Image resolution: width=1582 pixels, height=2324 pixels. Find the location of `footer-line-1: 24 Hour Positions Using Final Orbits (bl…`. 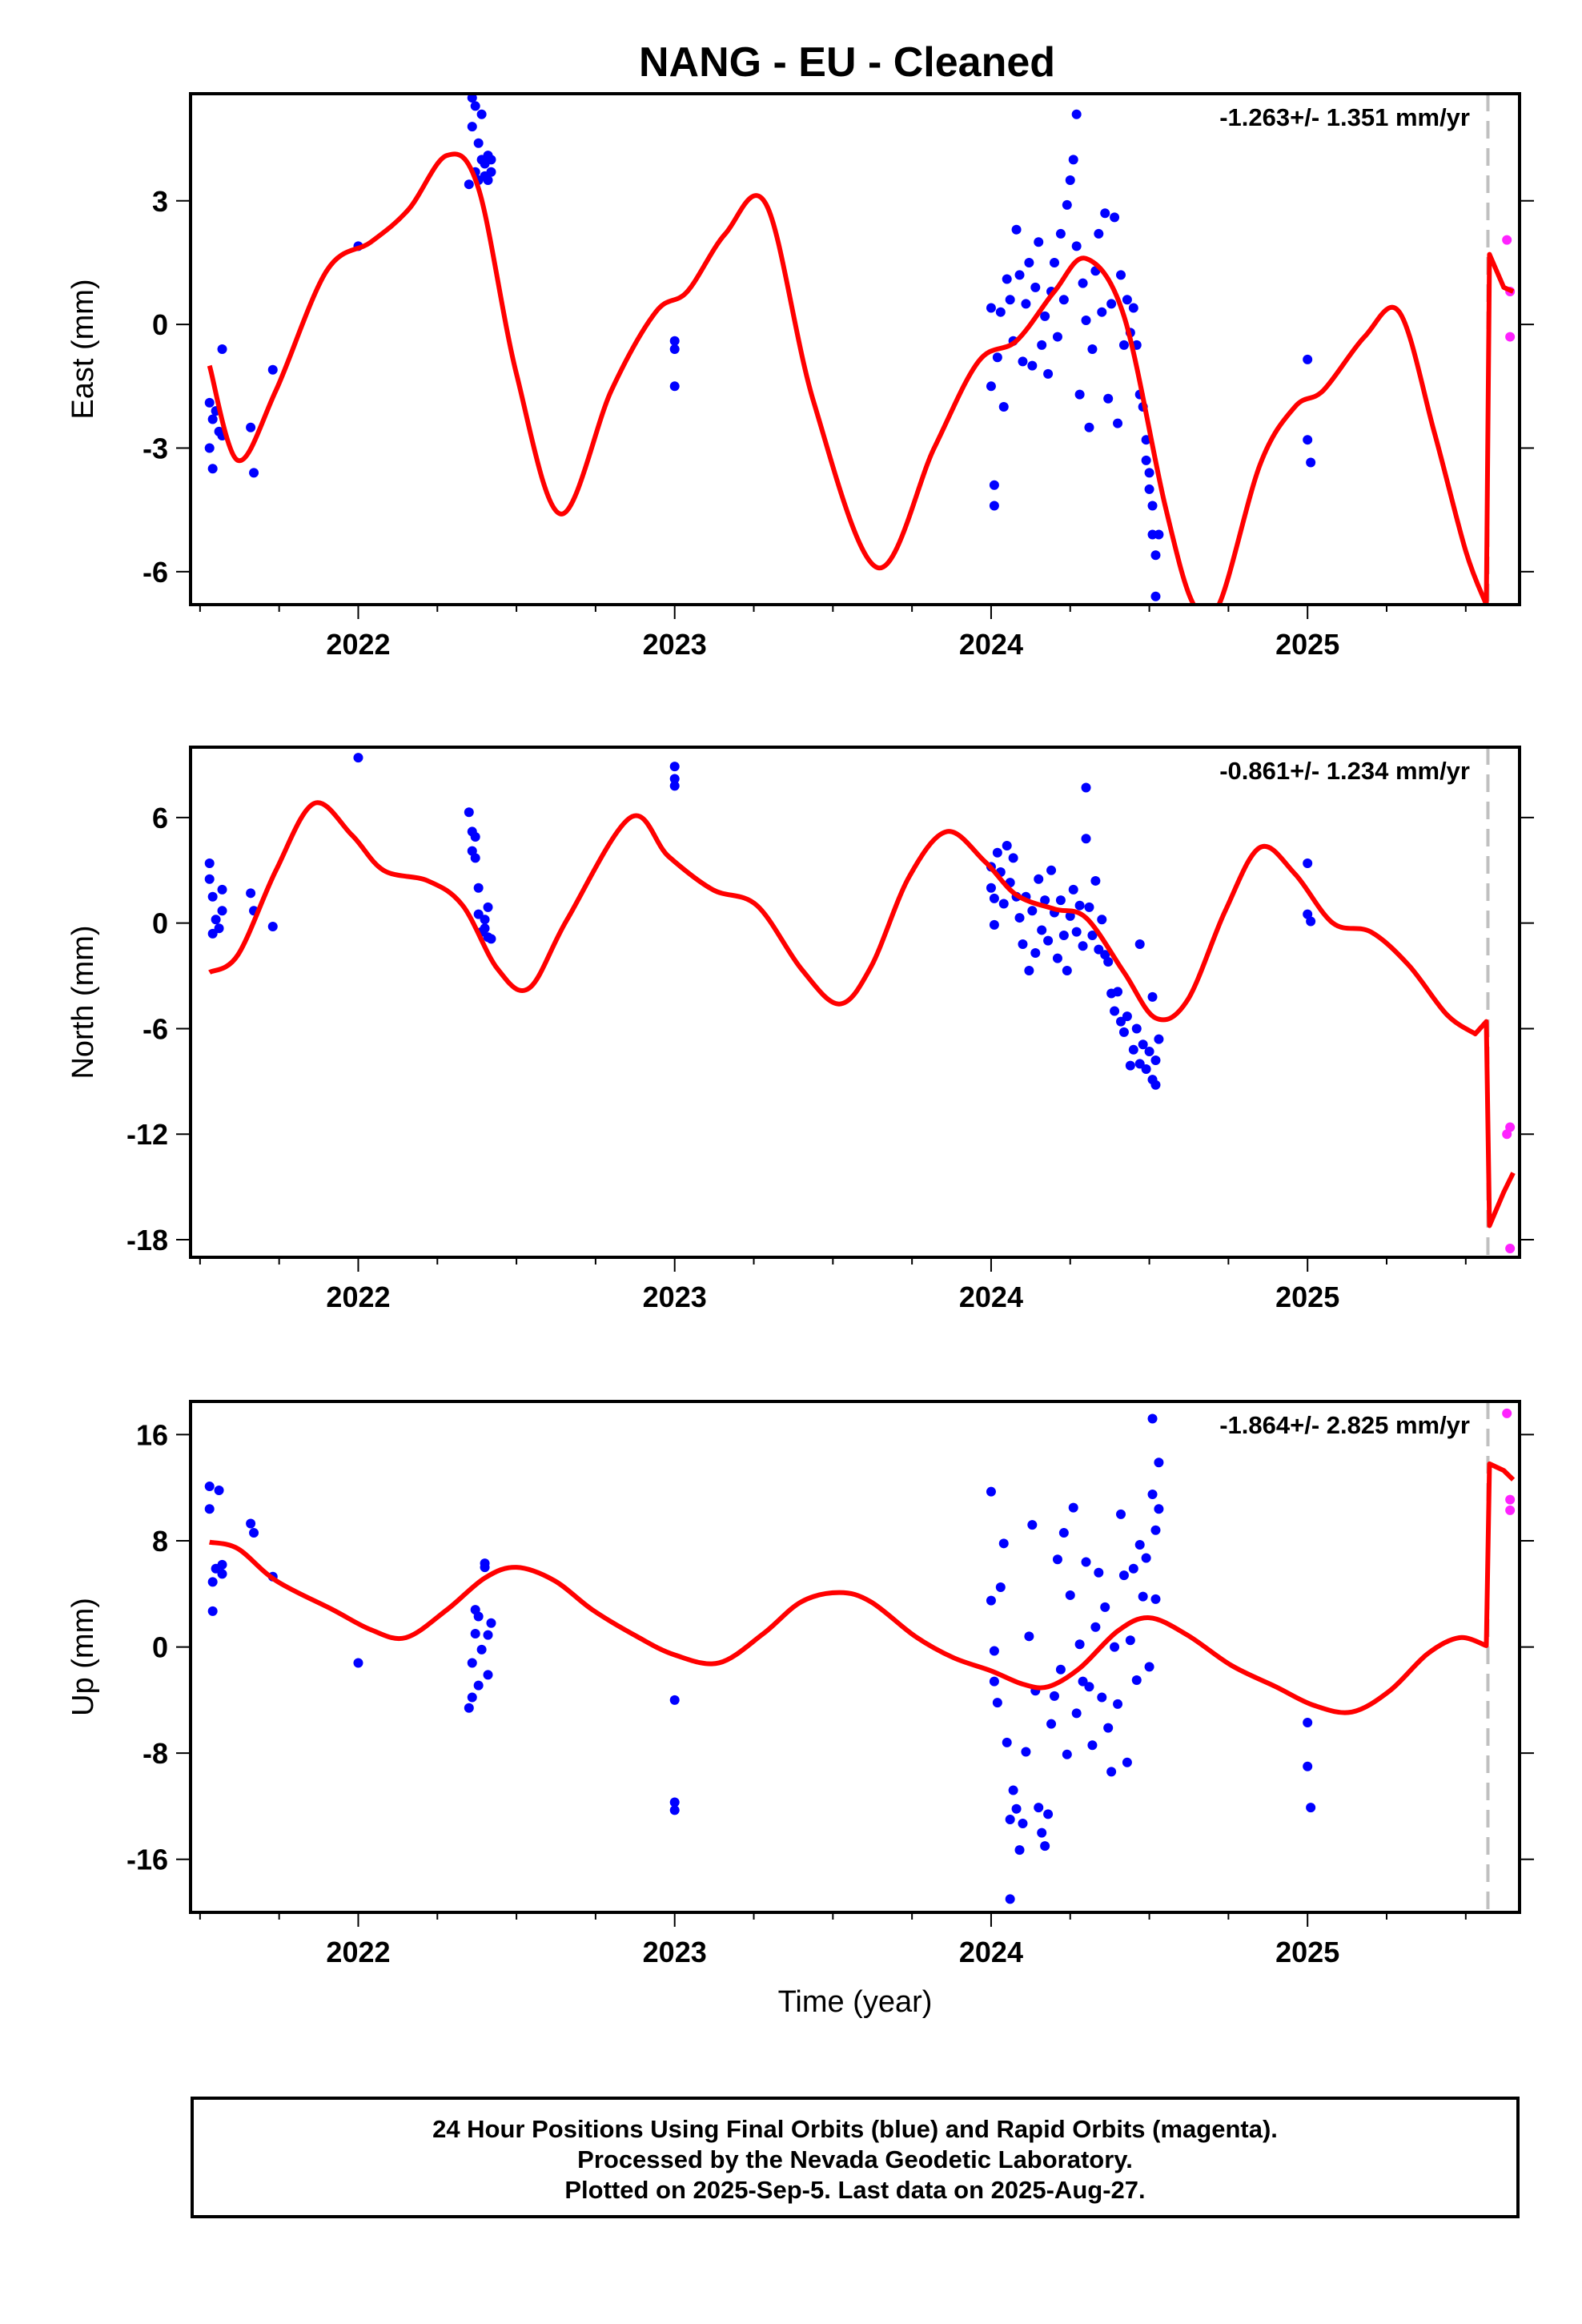

footer-line-1: 24 Hour Positions Using Final Orbits (bl… is located at coordinates (855, 2129).